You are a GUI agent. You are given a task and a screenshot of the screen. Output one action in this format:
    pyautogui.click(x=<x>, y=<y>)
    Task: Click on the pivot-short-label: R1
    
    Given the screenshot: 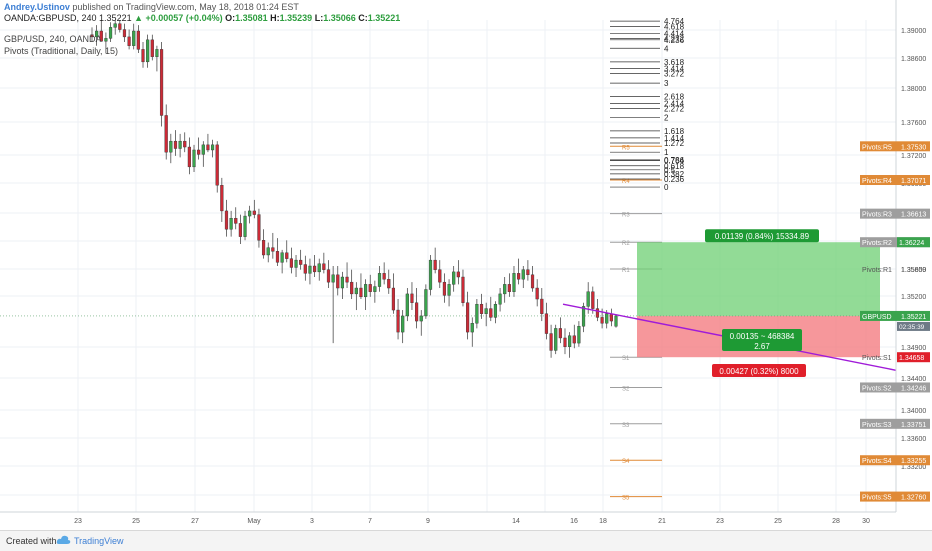 What is the action you would take?
    pyautogui.click(x=626, y=271)
    